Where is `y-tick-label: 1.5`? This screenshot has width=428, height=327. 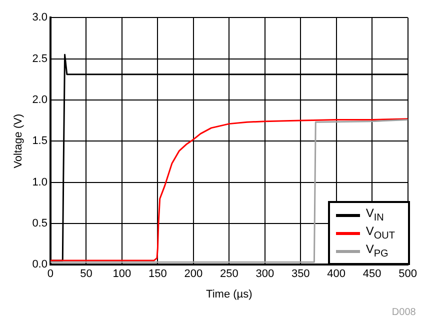 y-tick-label: 1.5 is located at coordinates (40, 141).